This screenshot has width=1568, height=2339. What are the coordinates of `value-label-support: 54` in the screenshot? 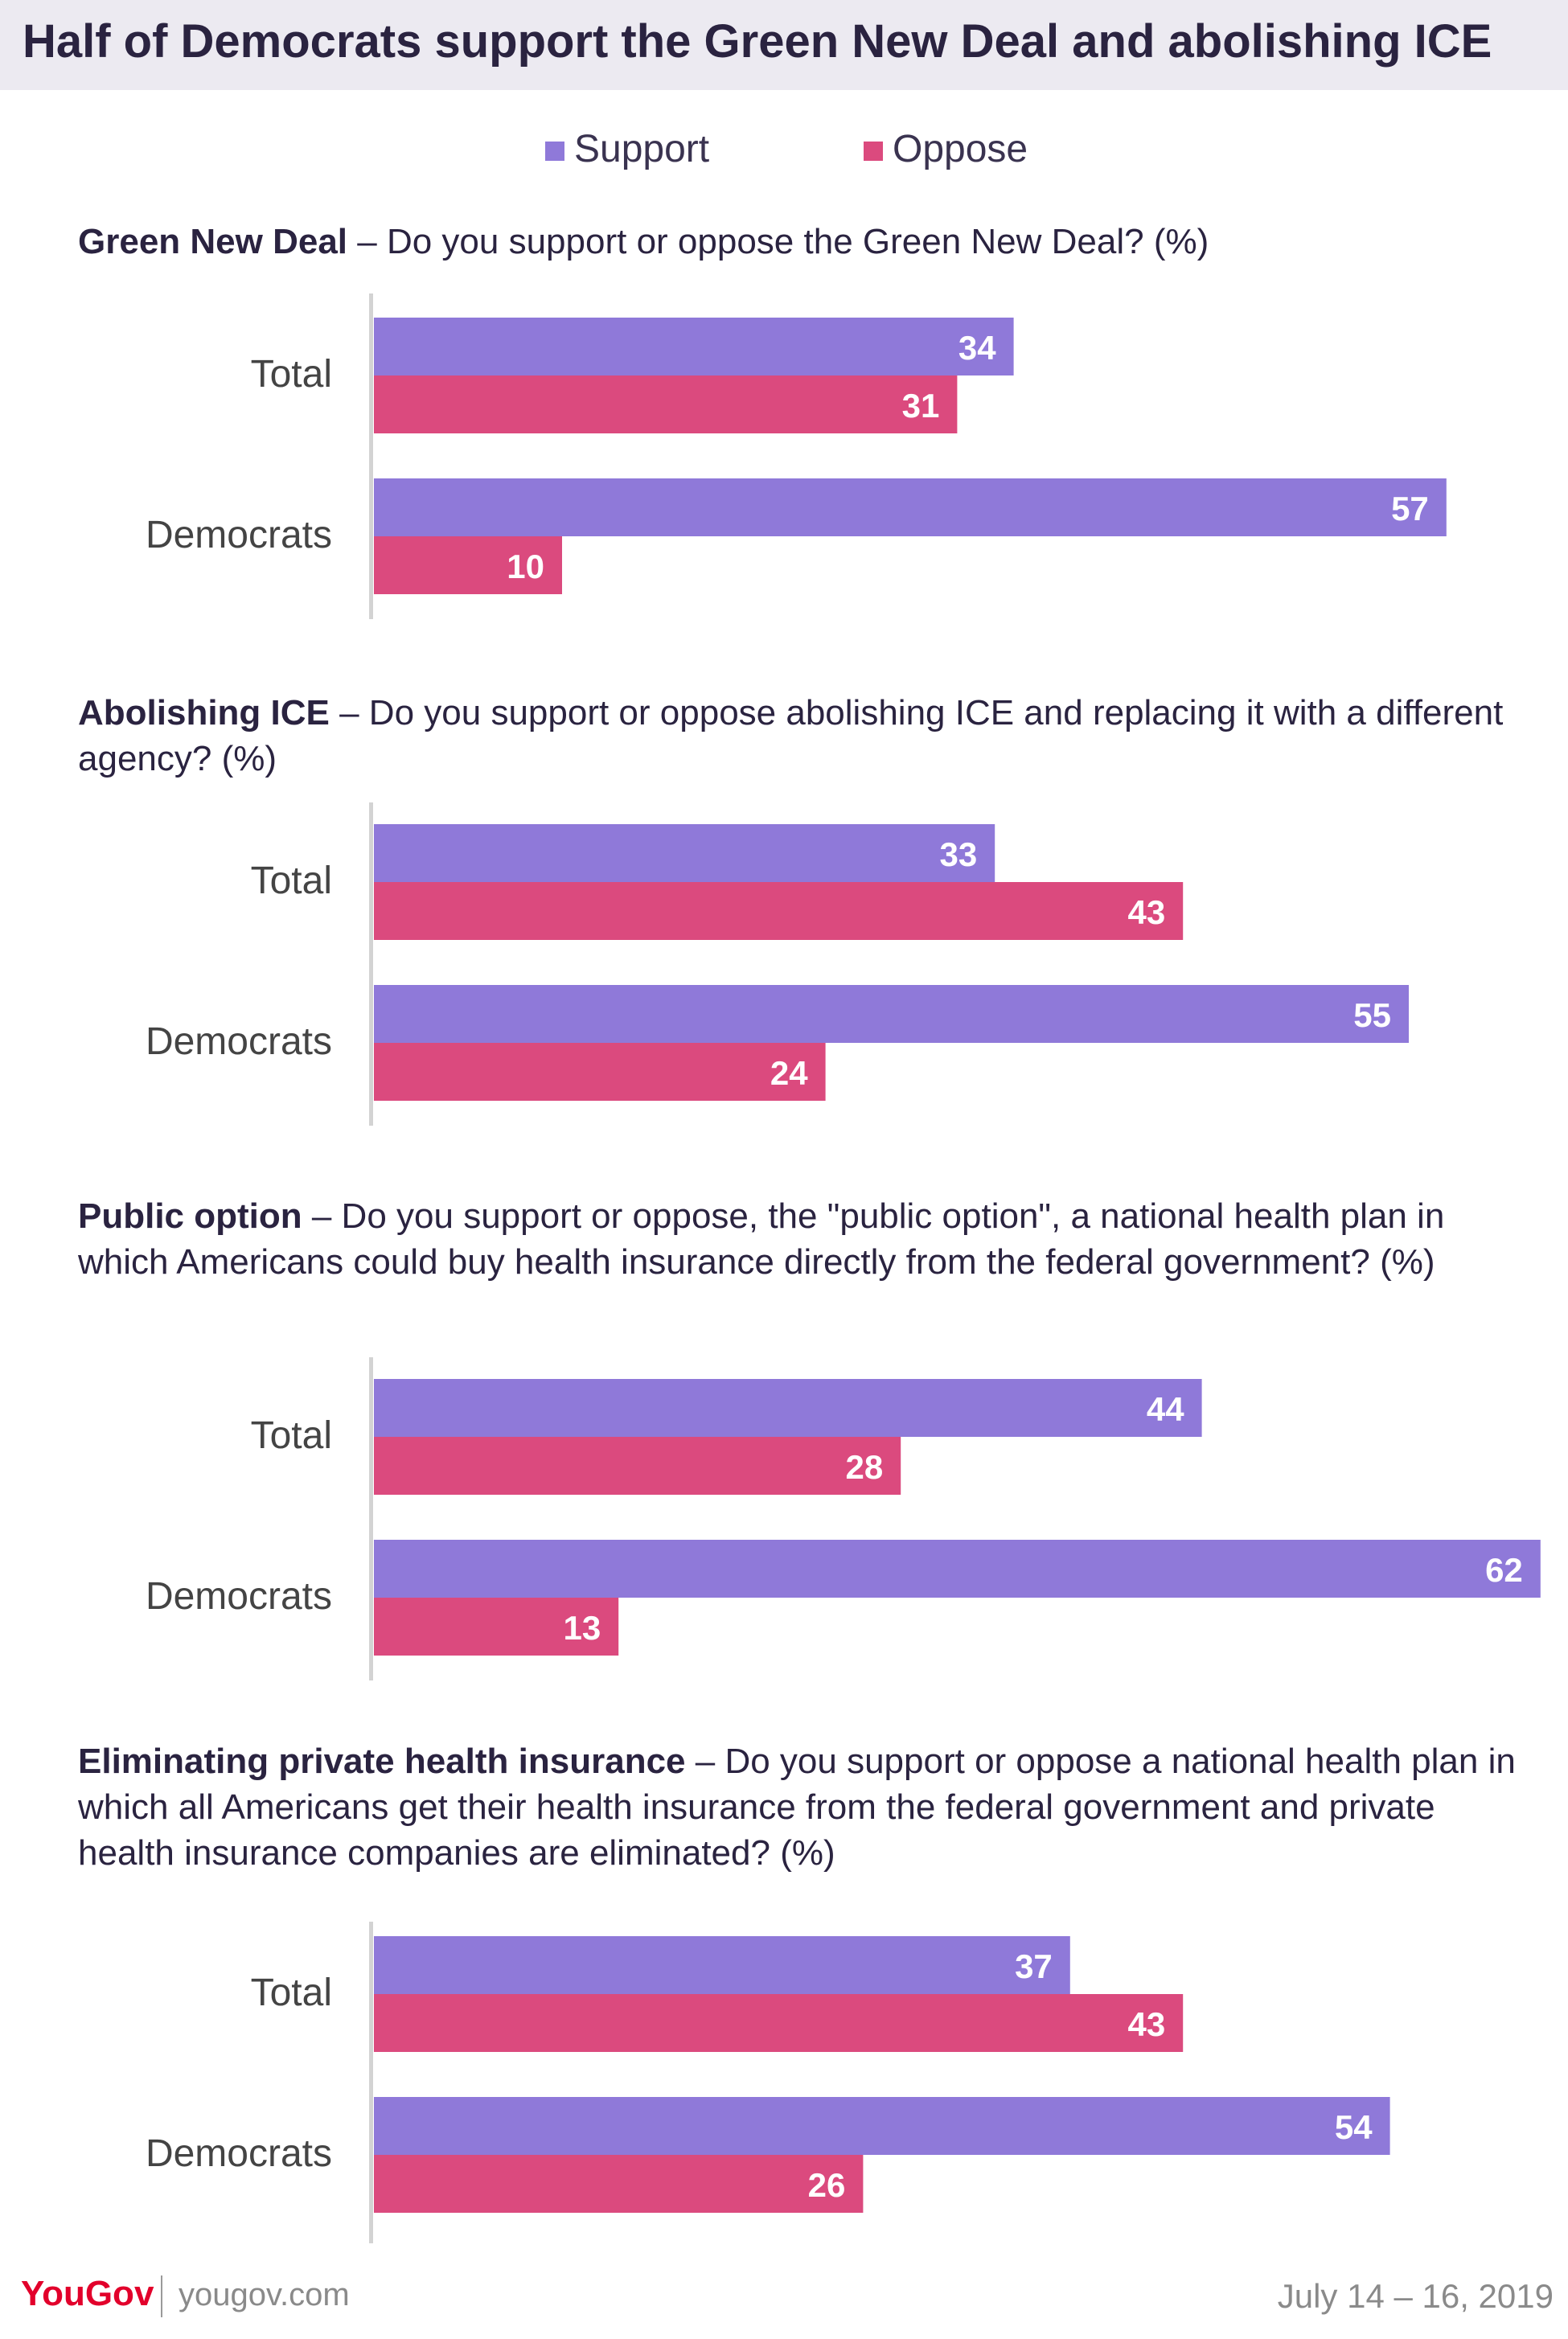 It's located at (1354, 2127).